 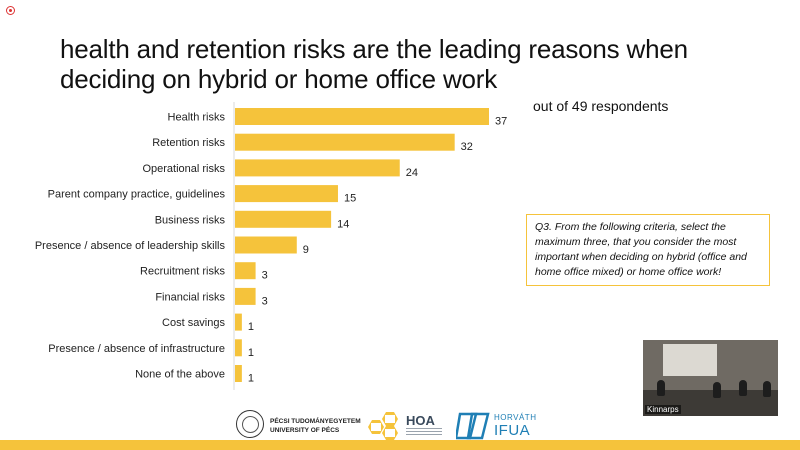 I want to click on hoa-tagline, so click(x=424, y=432).